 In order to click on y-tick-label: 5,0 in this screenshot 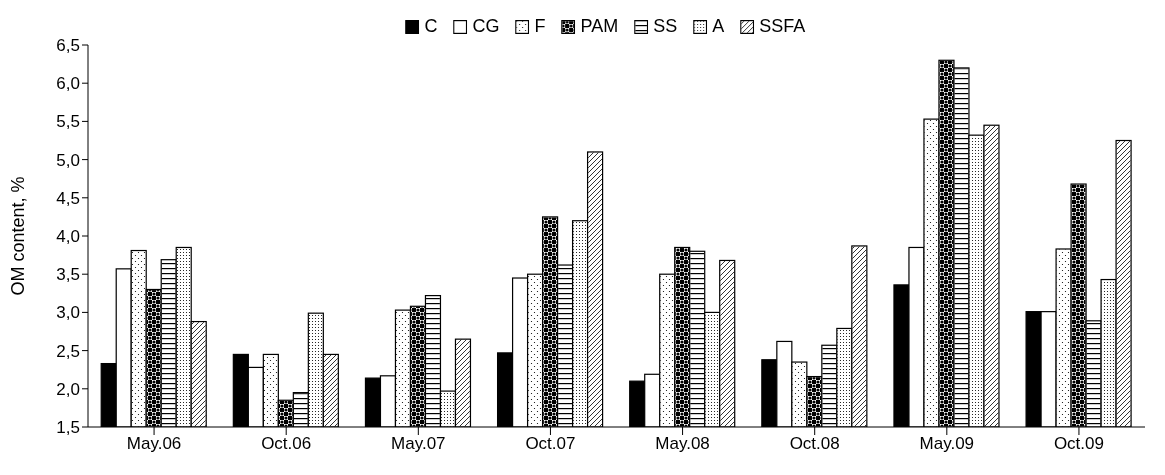, I will do `click(68, 160)`.